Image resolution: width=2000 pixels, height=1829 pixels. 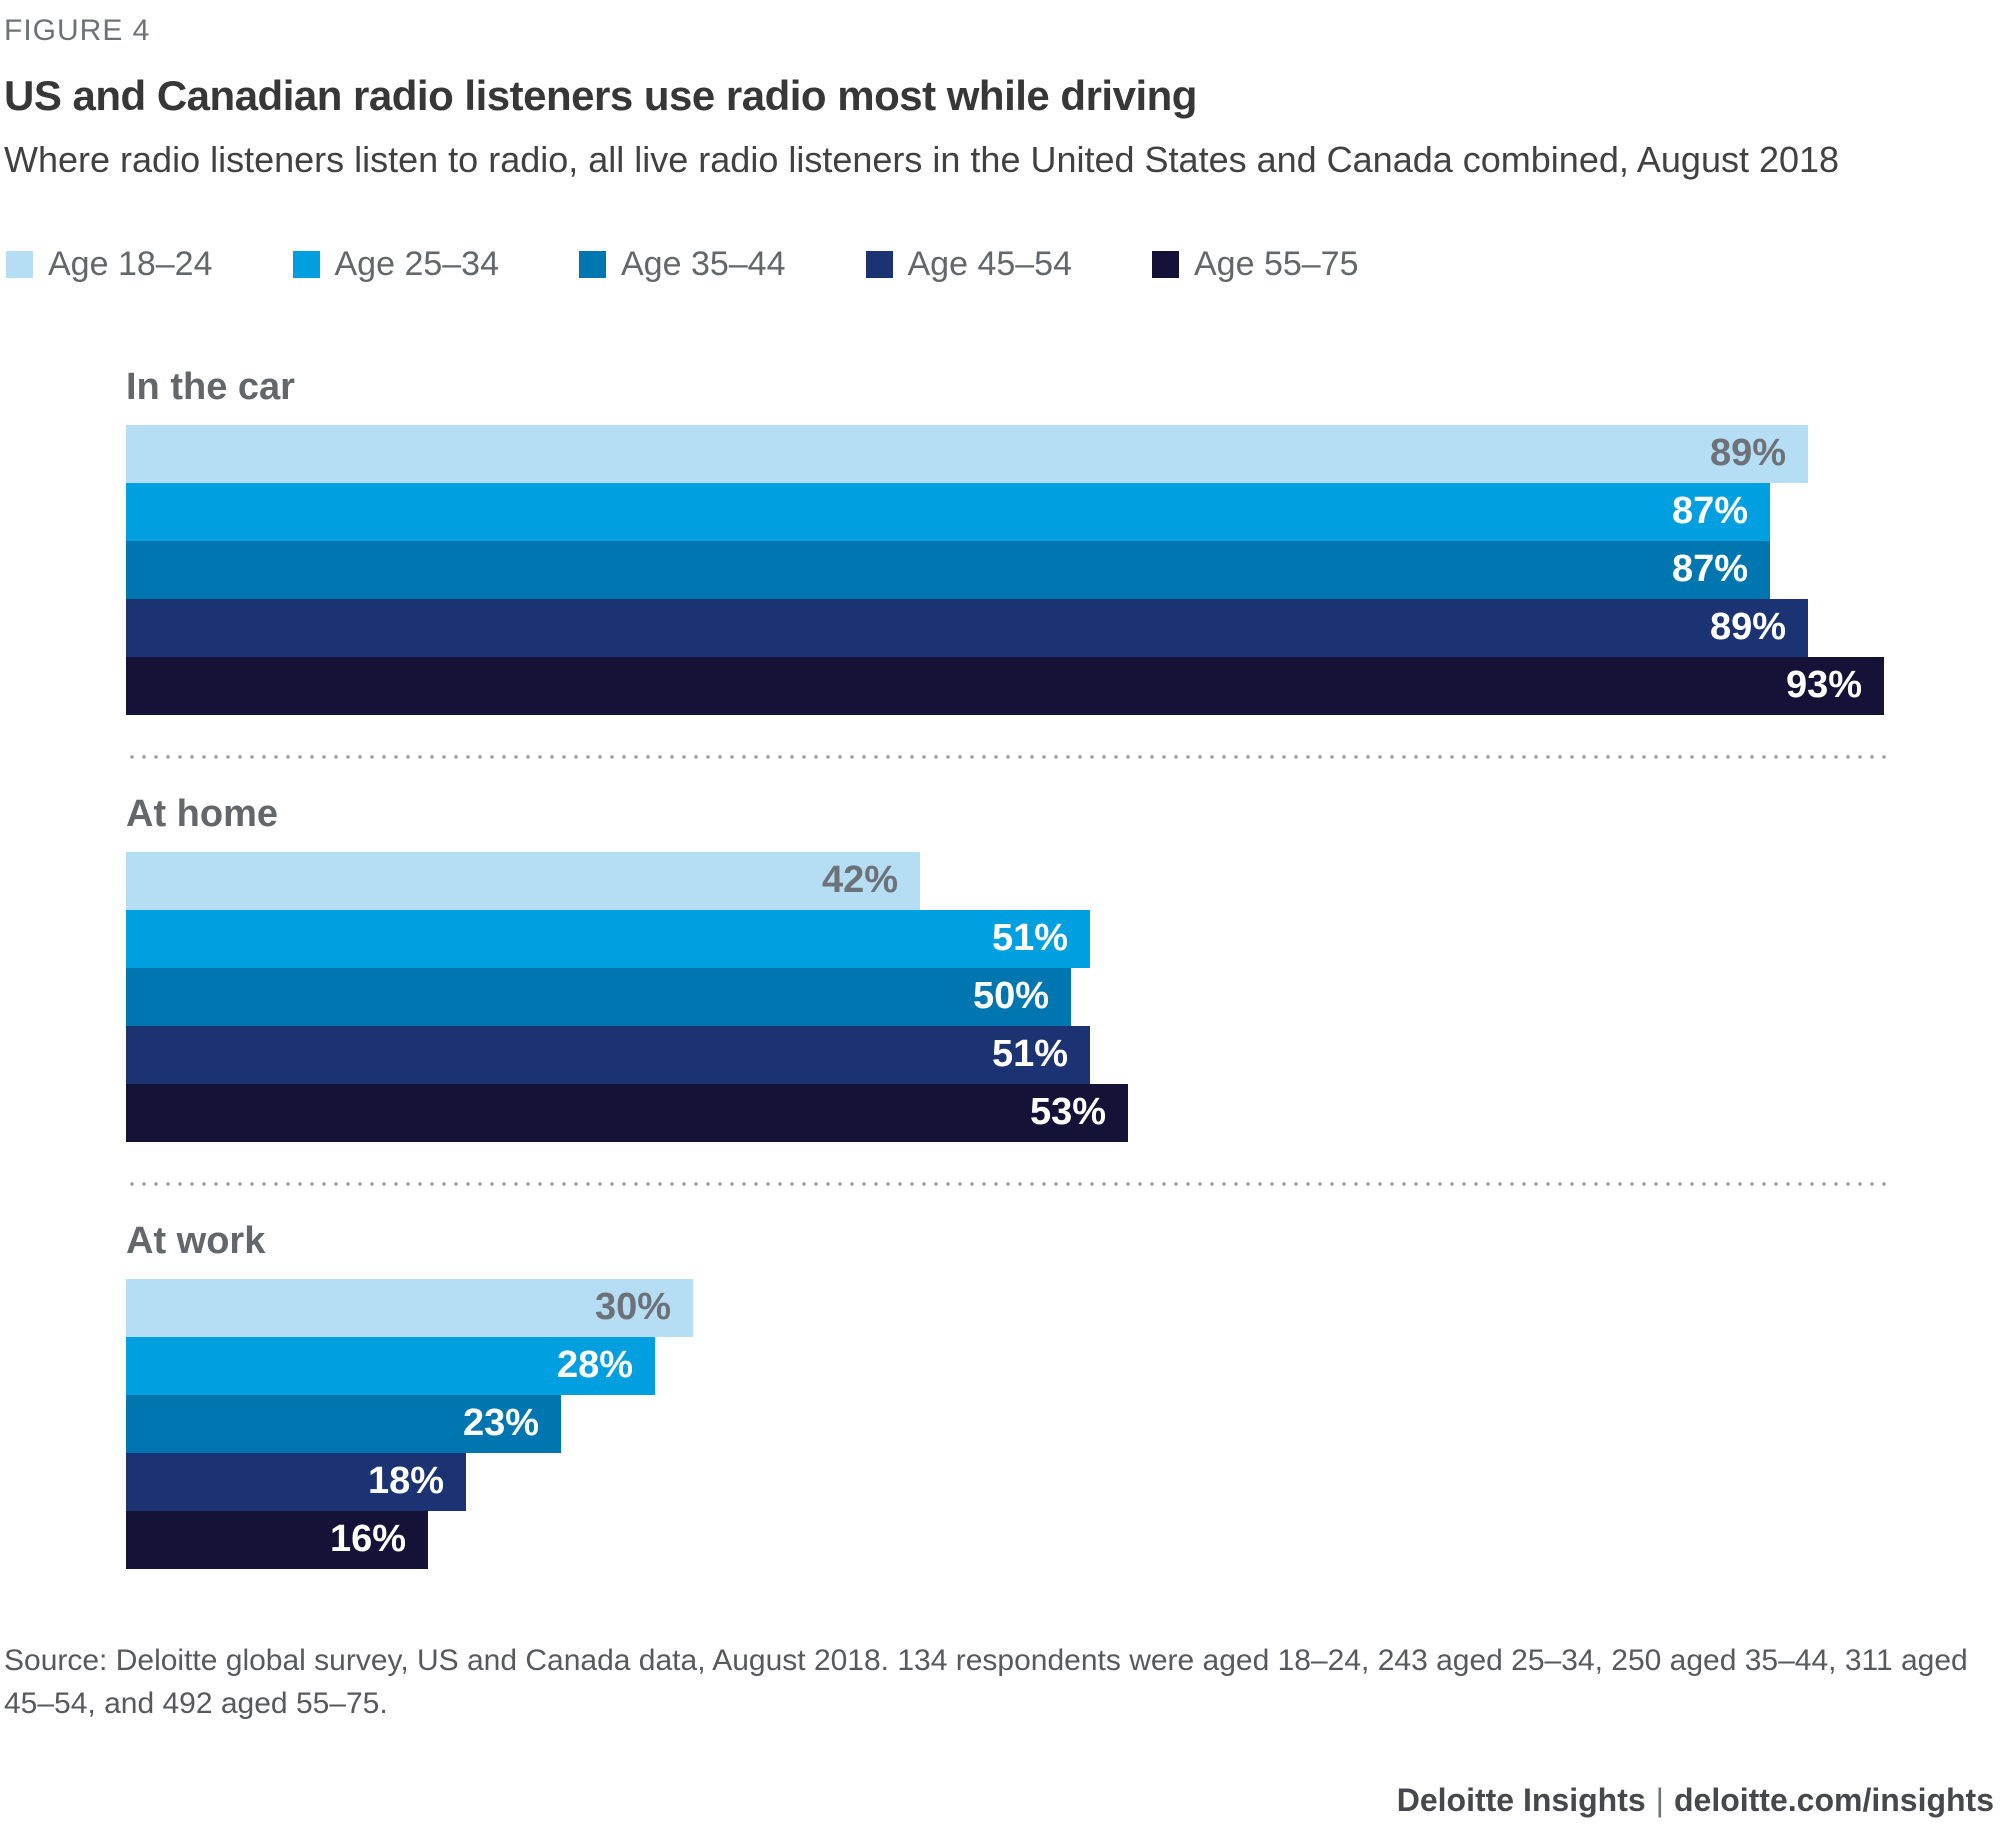 I want to click on bar-row: 93%, so click(x=1063, y=685).